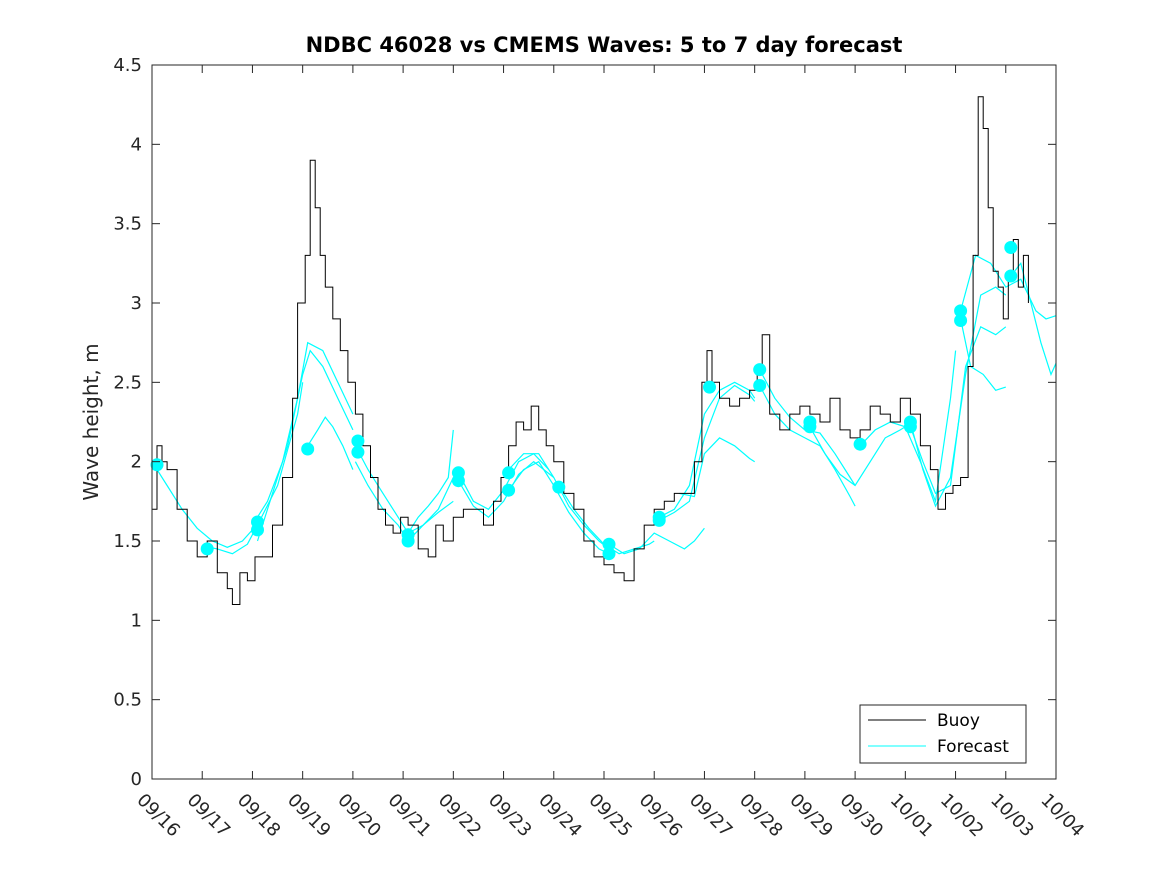  Describe the element at coordinates (127, 65) in the screenshot. I see `y-tick-label: 4.5` at that location.